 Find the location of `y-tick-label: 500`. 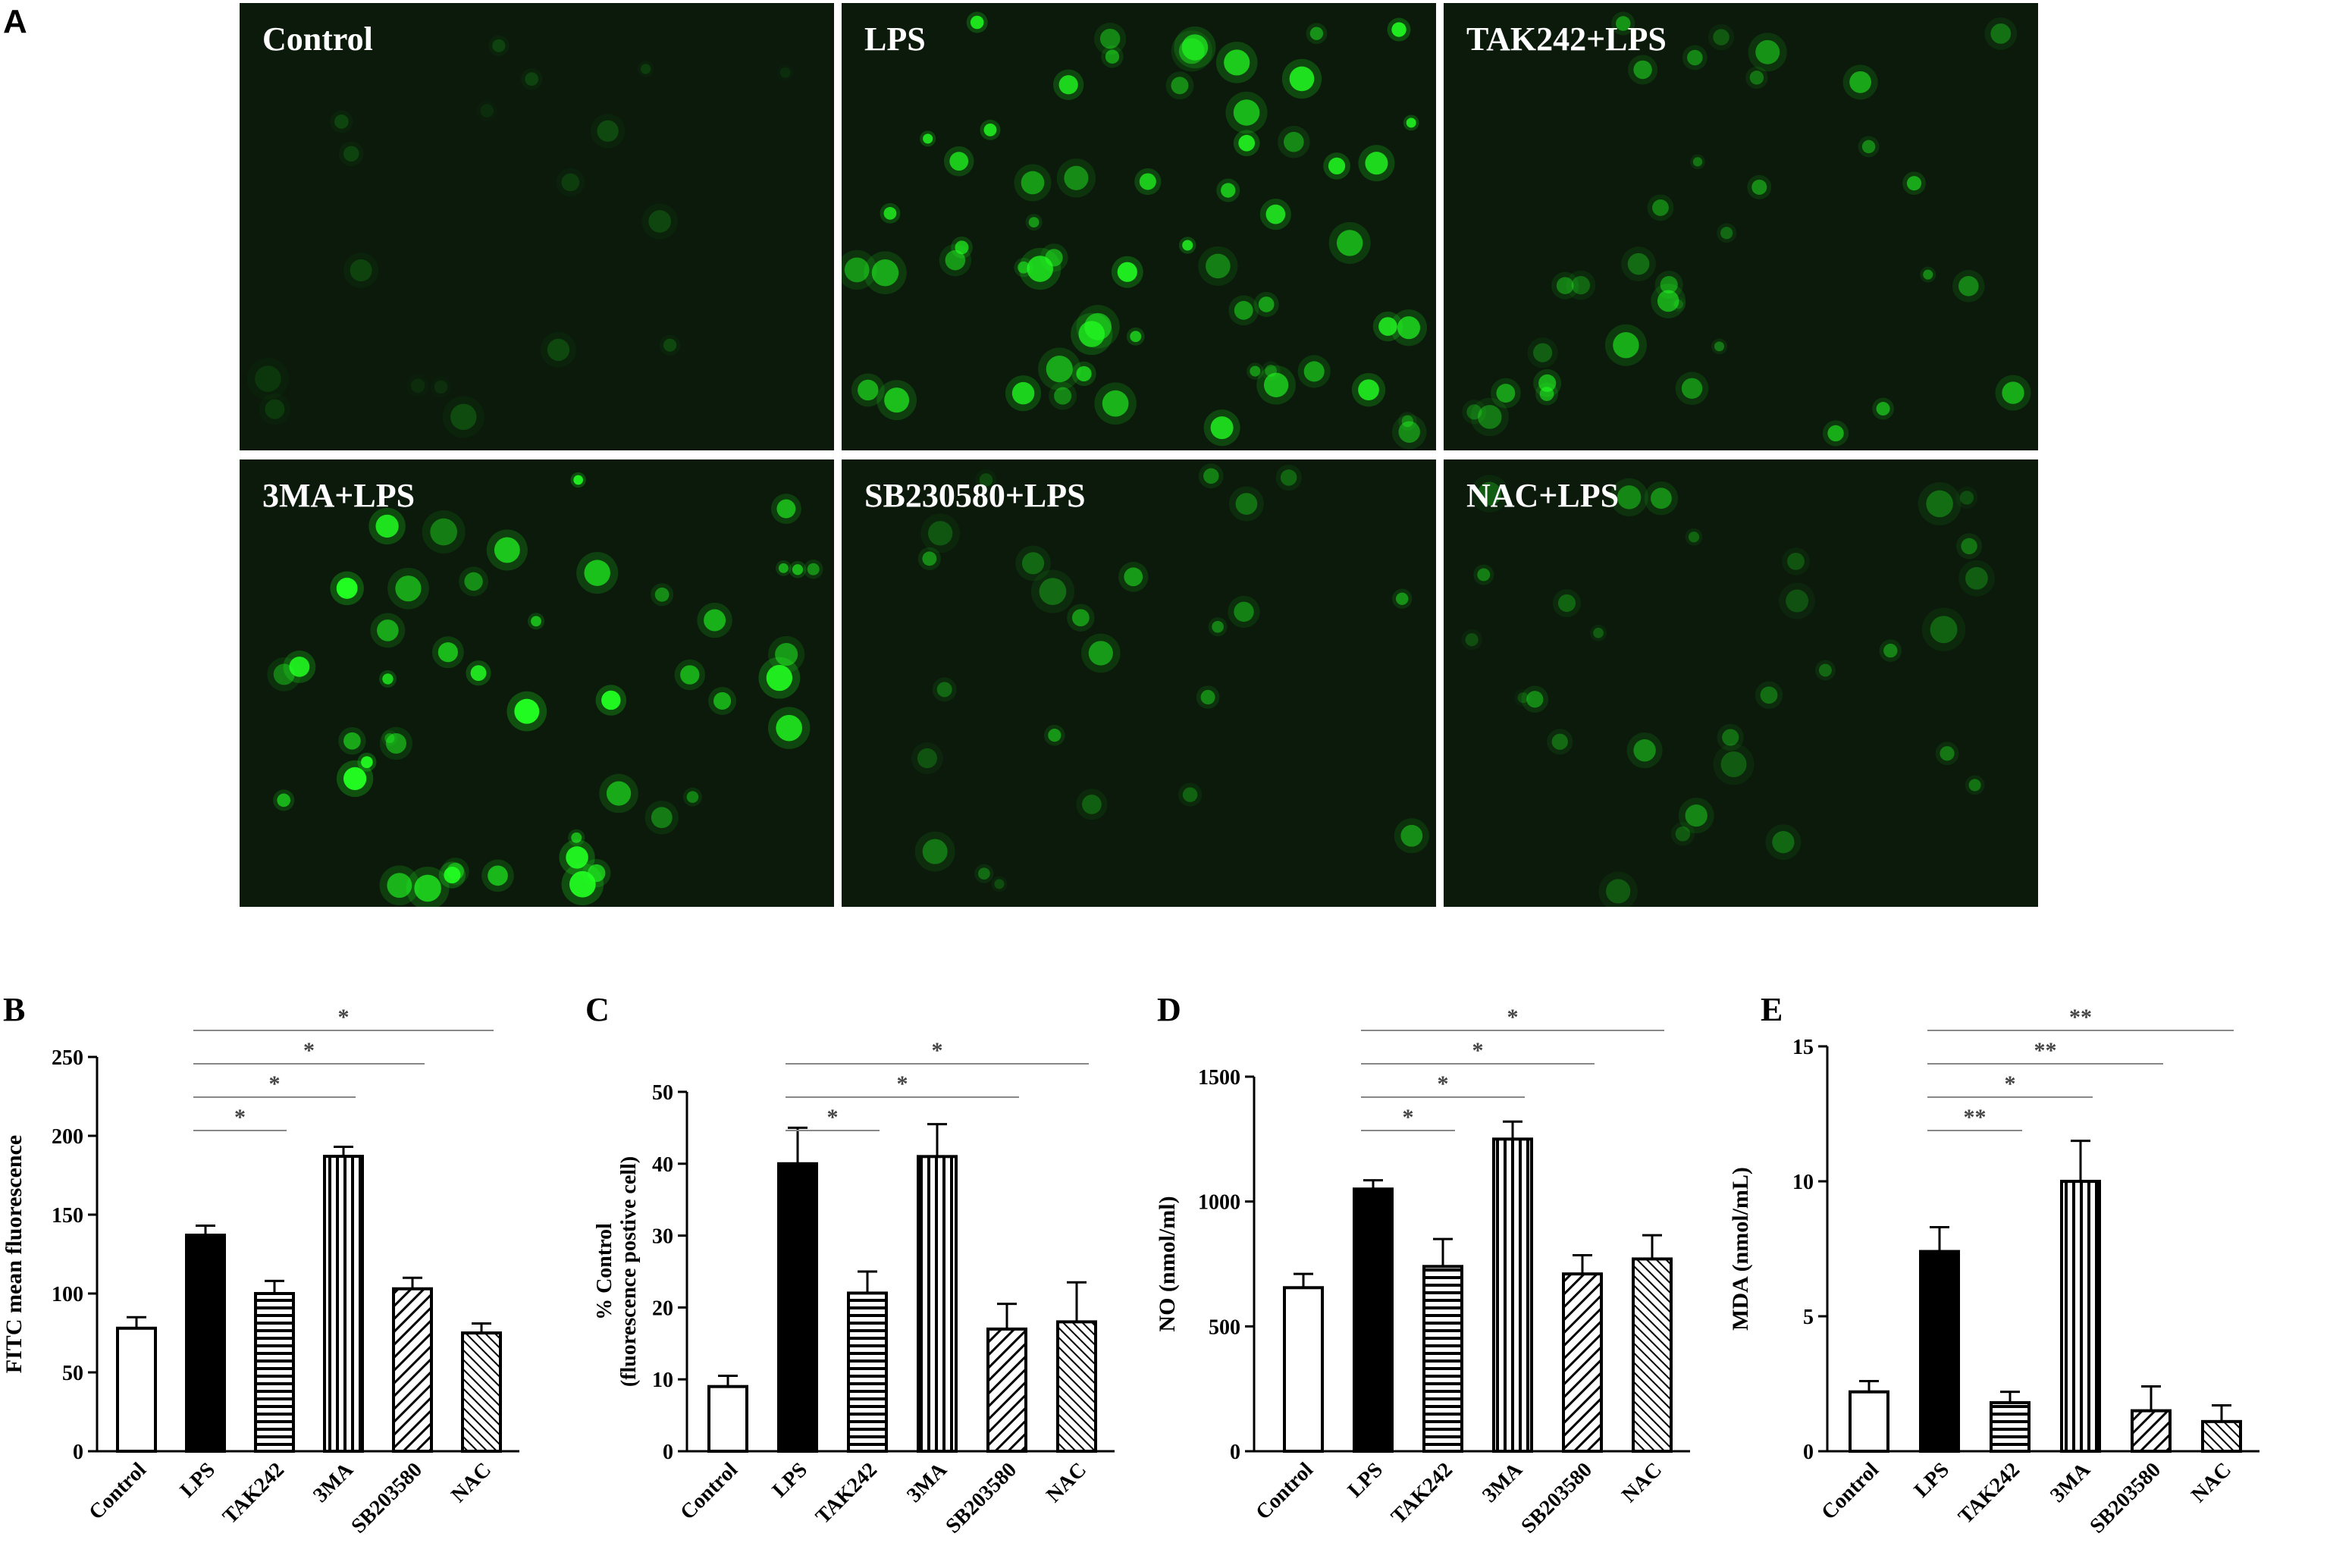

y-tick-label: 500 is located at coordinates (1225, 1328).